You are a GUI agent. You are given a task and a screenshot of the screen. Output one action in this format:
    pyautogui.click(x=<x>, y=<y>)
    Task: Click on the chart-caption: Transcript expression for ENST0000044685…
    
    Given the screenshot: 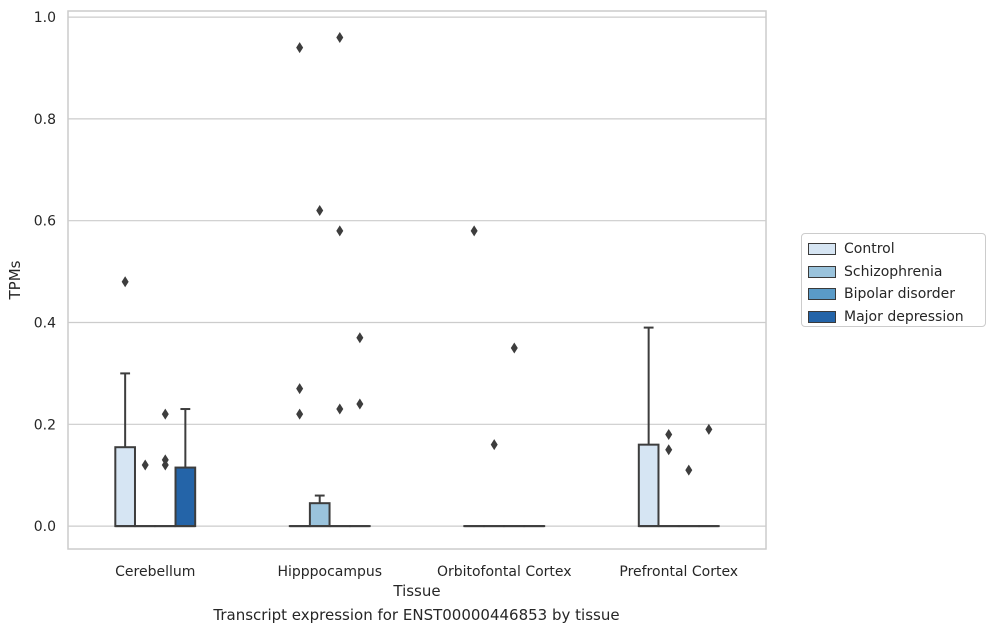 What is the action you would take?
    pyautogui.click(x=416, y=615)
    